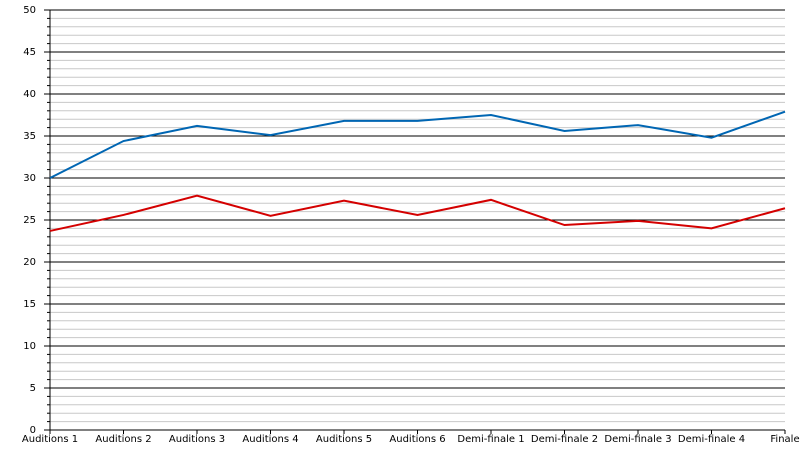 The height and width of the screenshot is (450, 800). Describe the element at coordinates (490, 439) in the screenshot. I see `x-tick-label: Demi-finale 1` at that location.